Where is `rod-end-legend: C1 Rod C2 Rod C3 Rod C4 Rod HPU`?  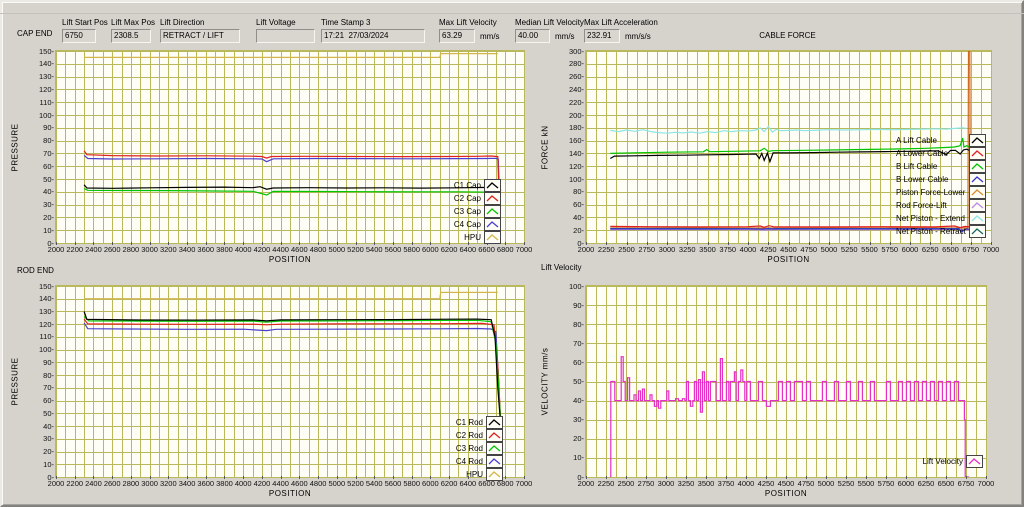
rod-end-legend: C1 Rod C2 Rod C3 Rod C4 Rod HPU is located at coordinates (479, 448).